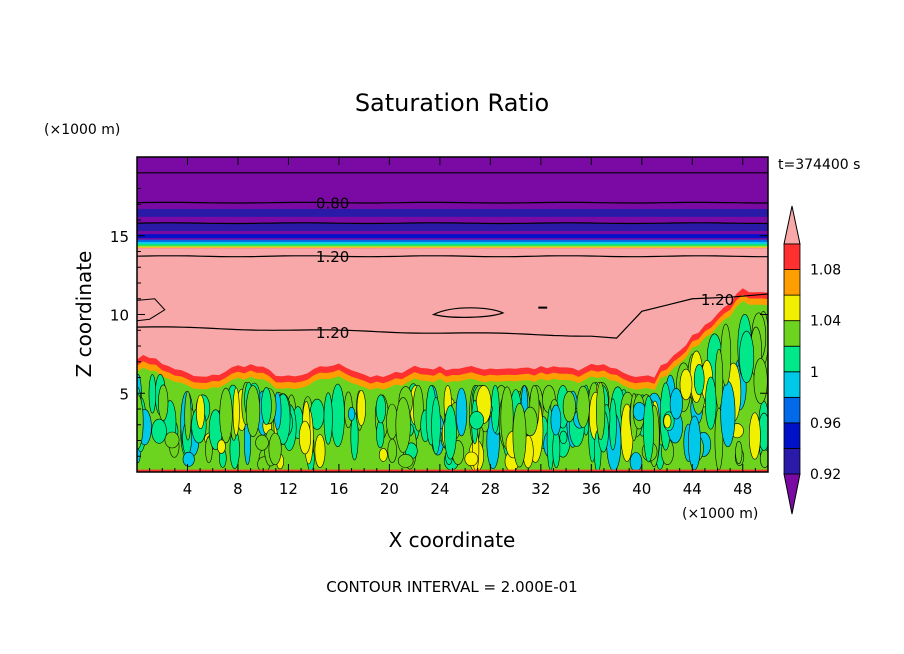  What do you see at coordinates (812, 360) in the screenshot?
I see `colorbar: 0.92 0.96 1 1.04 1.08` at bounding box center [812, 360].